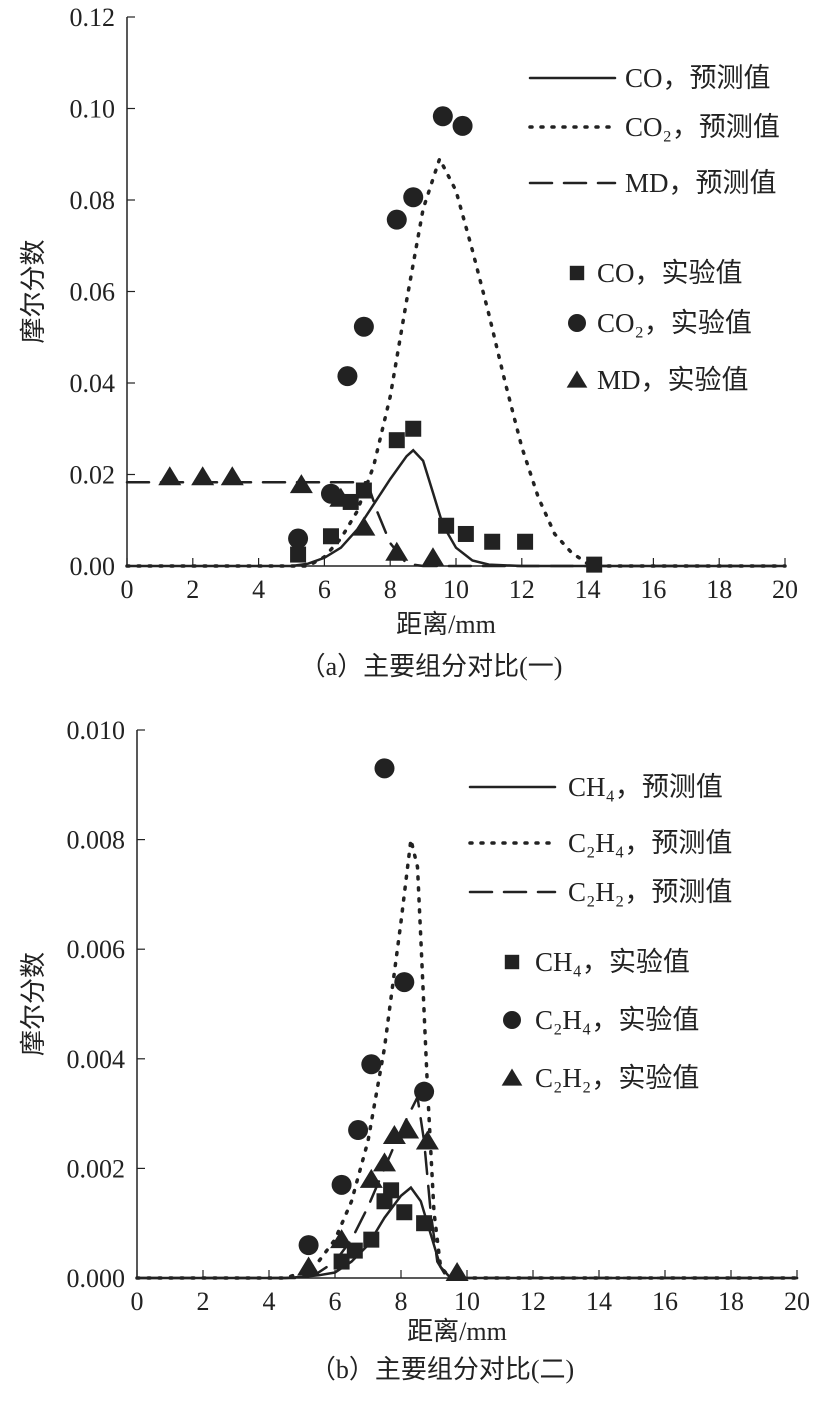 The height and width of the screenshot is (1408, 816). What do you see at coordinates (96, 949) in the screenshot?
I see `y-tick-label: 0.006` at bounding box center [96, 949].